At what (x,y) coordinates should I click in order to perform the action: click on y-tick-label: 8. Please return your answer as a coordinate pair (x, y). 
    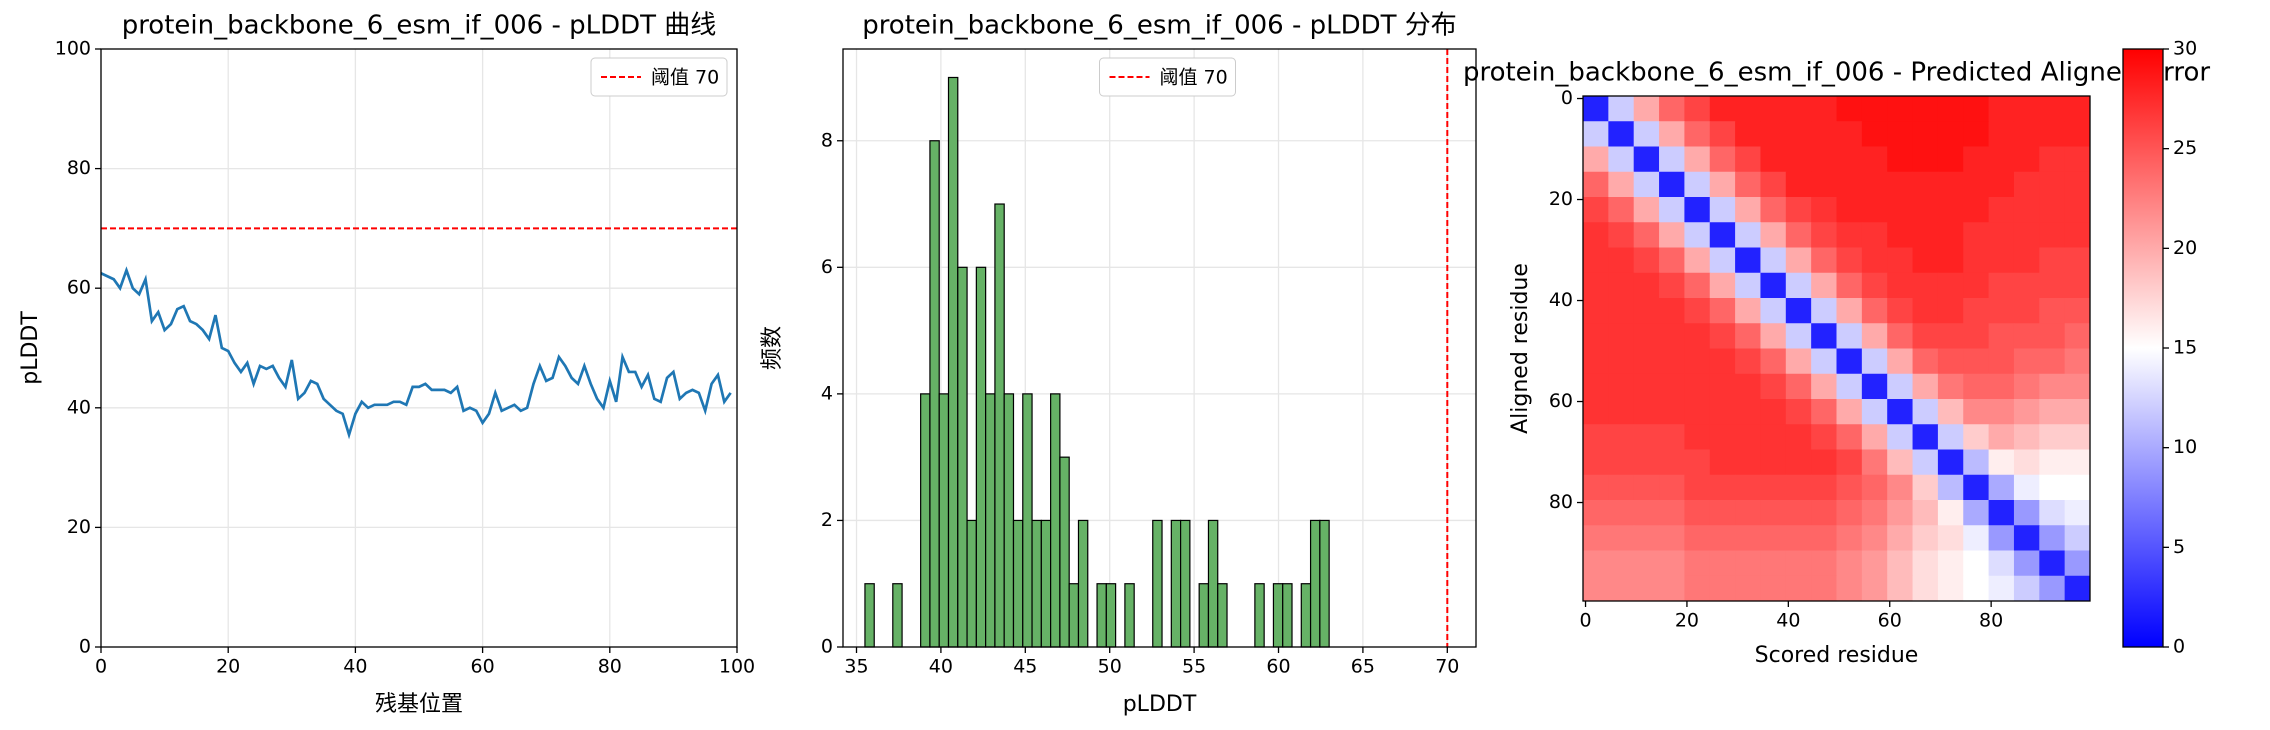
    Looking at the image, I should click on (827, 140).